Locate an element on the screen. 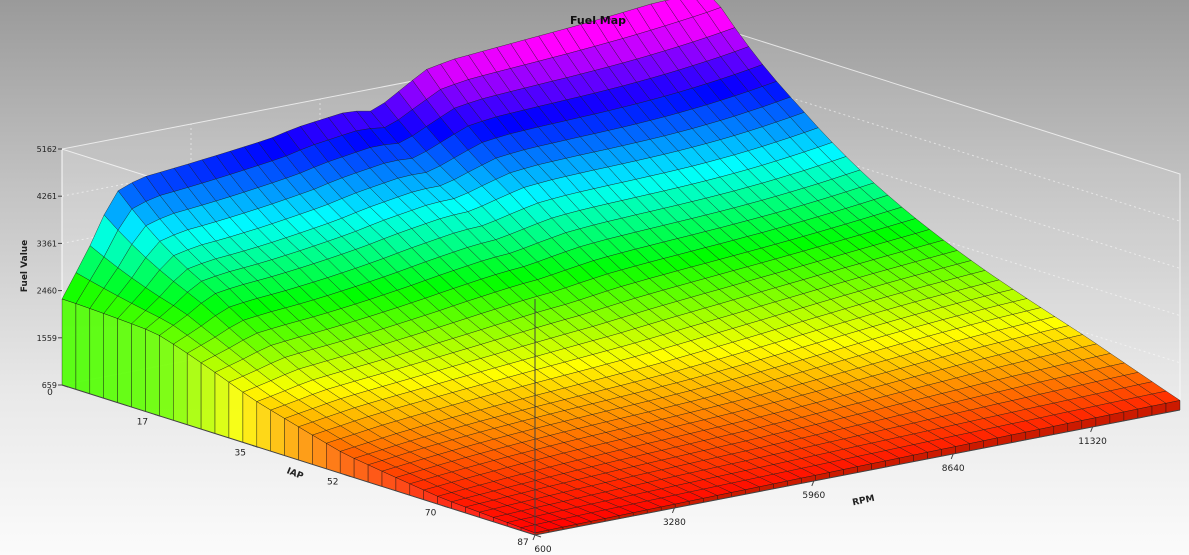 This screenshot has width=1189, height=555. rpm-axis-label: RPM is located at coordinates (864, 501).